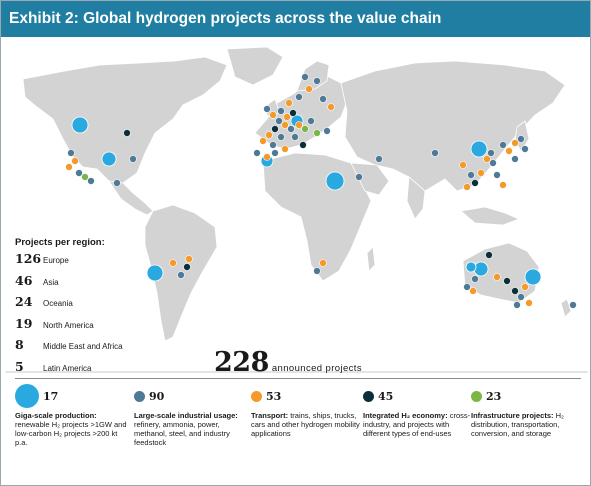  Describe the element at coordinates (75, 284) in the screenshot. I see `region-row-asia: 46 Asia` at that location.